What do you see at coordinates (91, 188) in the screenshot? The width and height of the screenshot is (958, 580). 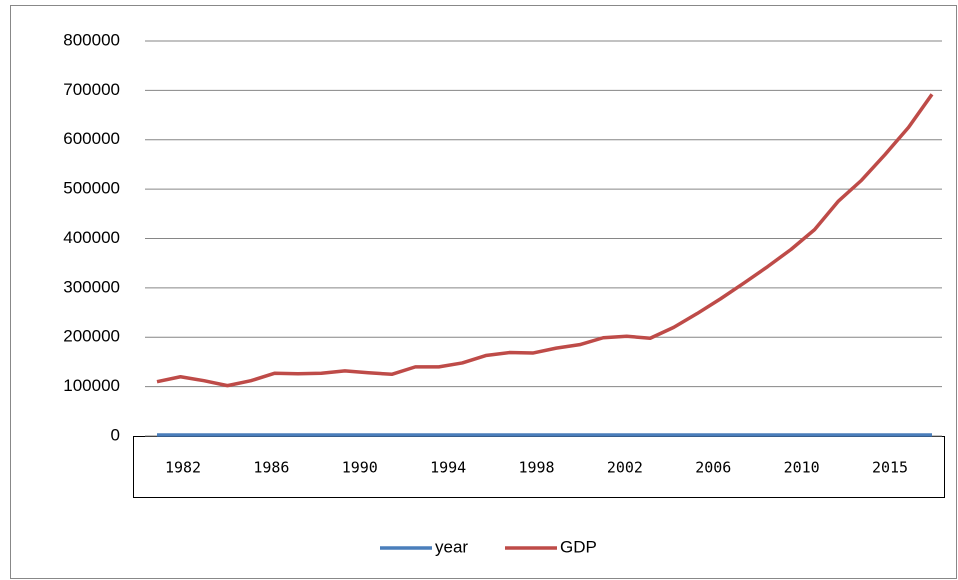 I see `y-tick-label: 500000` at bounding box center [91, 188].